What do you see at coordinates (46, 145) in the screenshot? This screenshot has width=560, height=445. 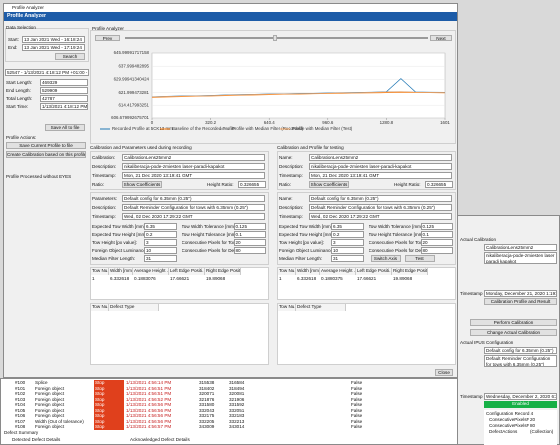 I see `button: Save Current Profile to file` at bounding box center [46, 145].